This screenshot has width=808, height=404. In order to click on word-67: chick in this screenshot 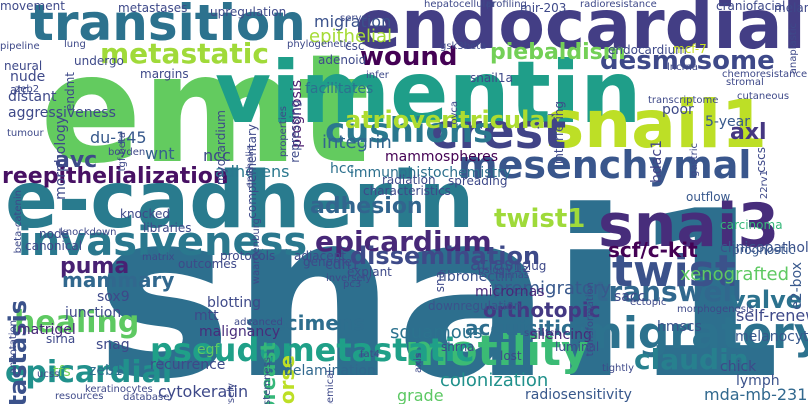, I will do `click(738, 367)`.